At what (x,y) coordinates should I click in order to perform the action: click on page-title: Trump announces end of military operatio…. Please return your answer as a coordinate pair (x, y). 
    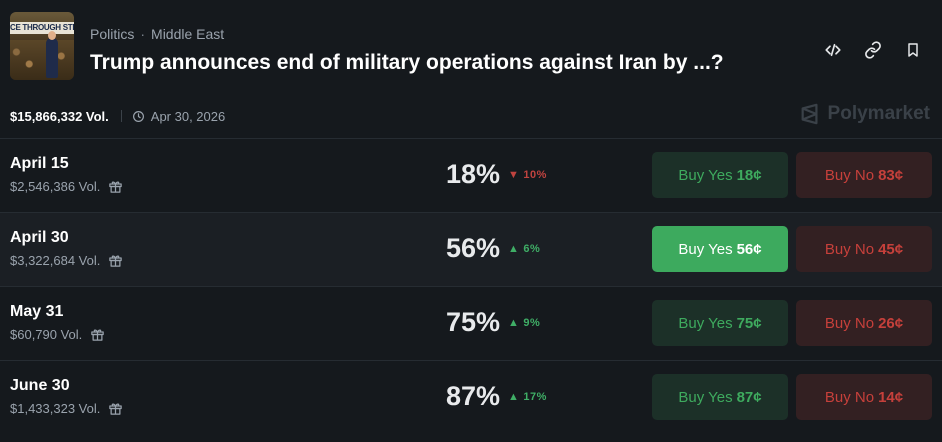
    Looking at the image, I should click on (407, 62).